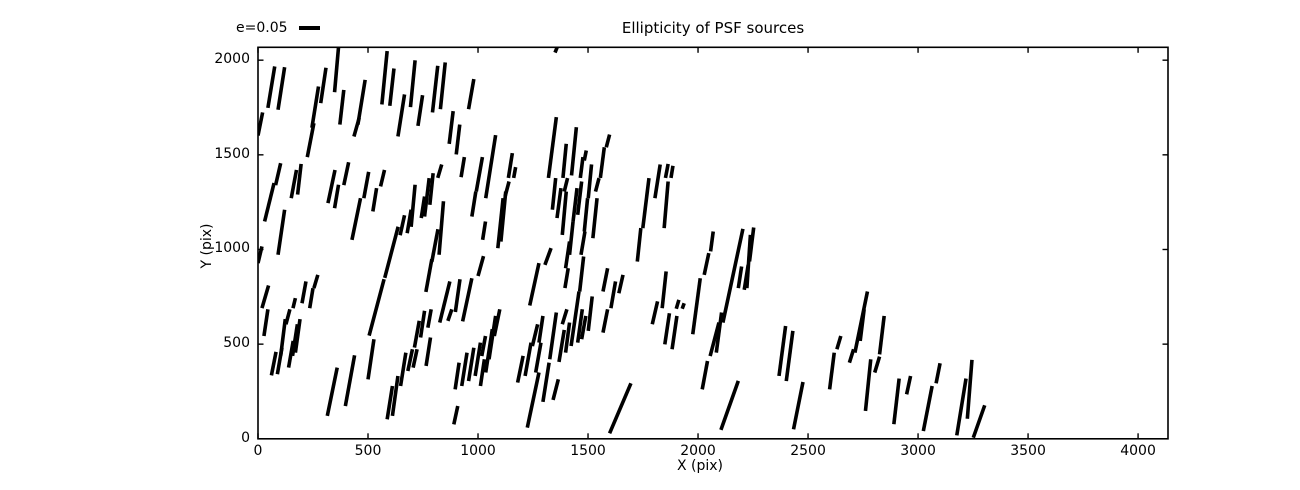  What do you see at coordinates (698, 451) in the screenshot?
I see `x-tick-label: 2000` at bounding box center [698, 451].